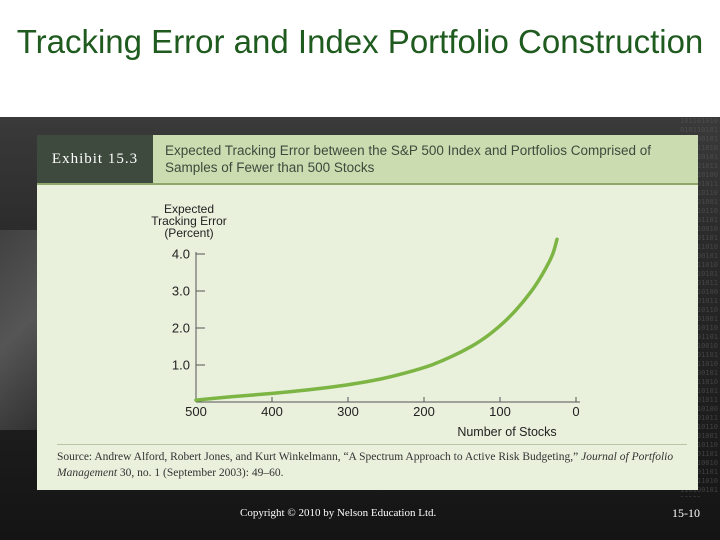 Image resolution: width=720 pixels, height=540 pixels. What do you see at coordinates (365, 465) in the screenshot?
I see `source-journal: Journal of Portfolio Management` at bounding box center [365, 465].